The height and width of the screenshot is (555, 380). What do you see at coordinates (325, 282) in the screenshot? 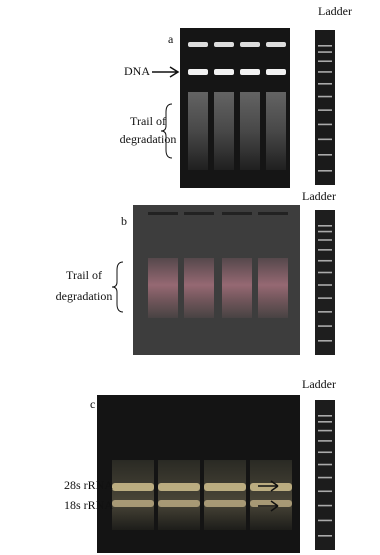
I see `ladder-b` at bounding box center [325, 282].